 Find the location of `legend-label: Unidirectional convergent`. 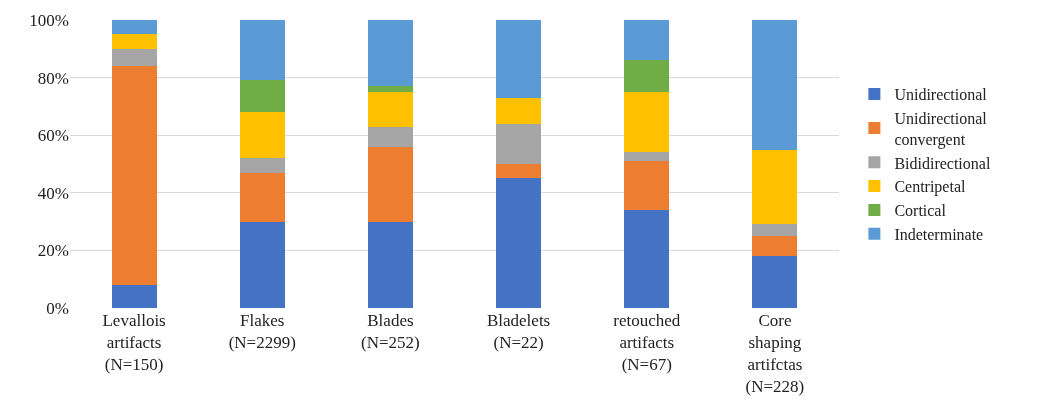

legend-label: Unidirectional convergent is located at coordinates (941, 129).